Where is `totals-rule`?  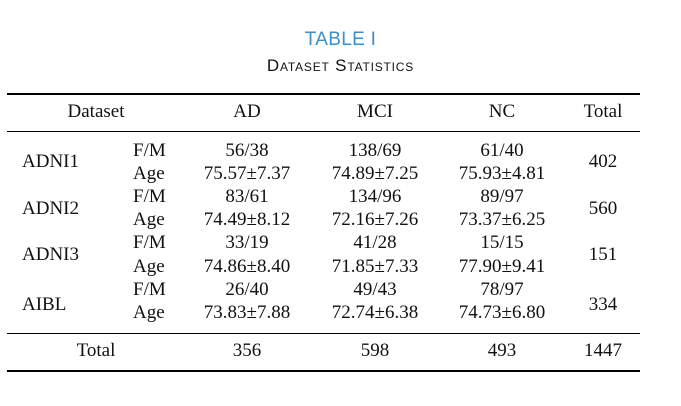 totals-rule is located at coordinates (323, 333).